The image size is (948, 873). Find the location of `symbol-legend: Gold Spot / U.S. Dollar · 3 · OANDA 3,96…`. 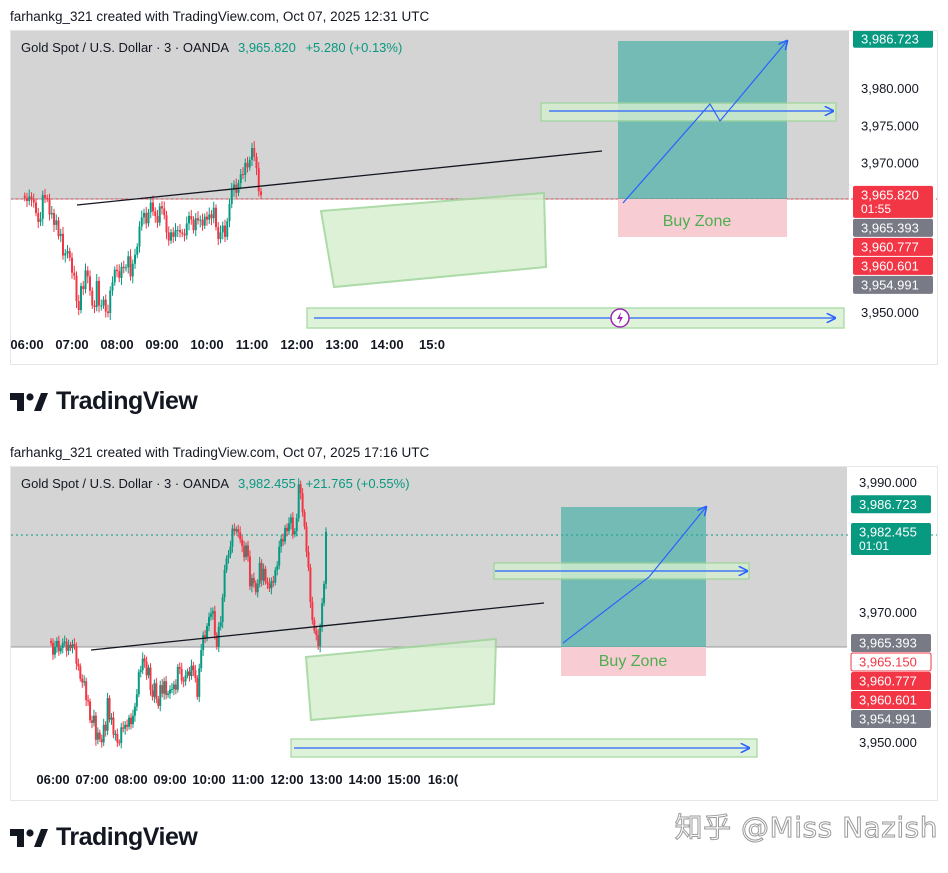

symbol-legend: Gold Spot / U.S. Dollar · 3 · OANDA 3,96… is located at coordinates (211, 47).